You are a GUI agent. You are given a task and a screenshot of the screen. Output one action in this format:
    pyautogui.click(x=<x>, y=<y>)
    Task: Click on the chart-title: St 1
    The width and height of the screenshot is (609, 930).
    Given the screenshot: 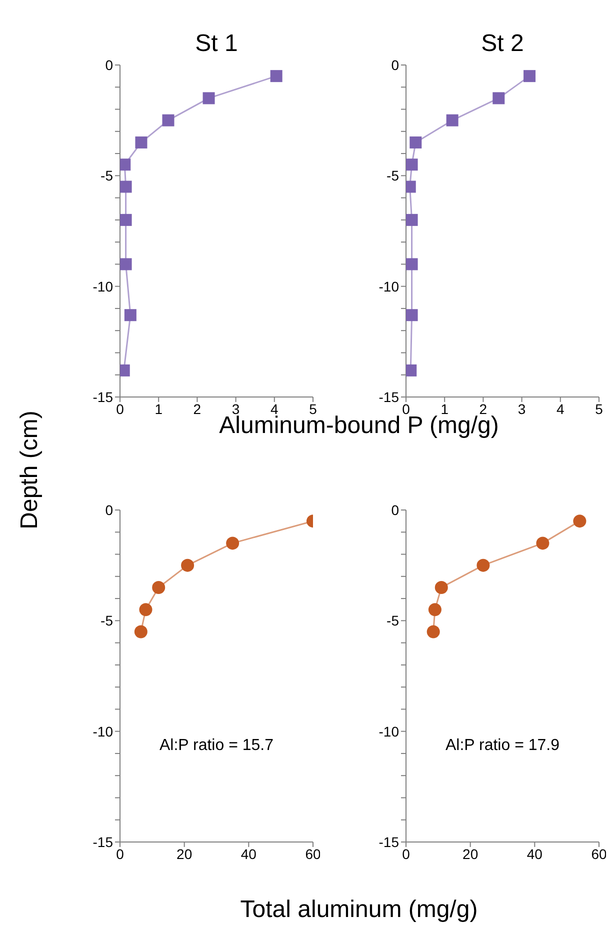 What is the action you would take?
    pyautogui.click(x=216, y=44)
    